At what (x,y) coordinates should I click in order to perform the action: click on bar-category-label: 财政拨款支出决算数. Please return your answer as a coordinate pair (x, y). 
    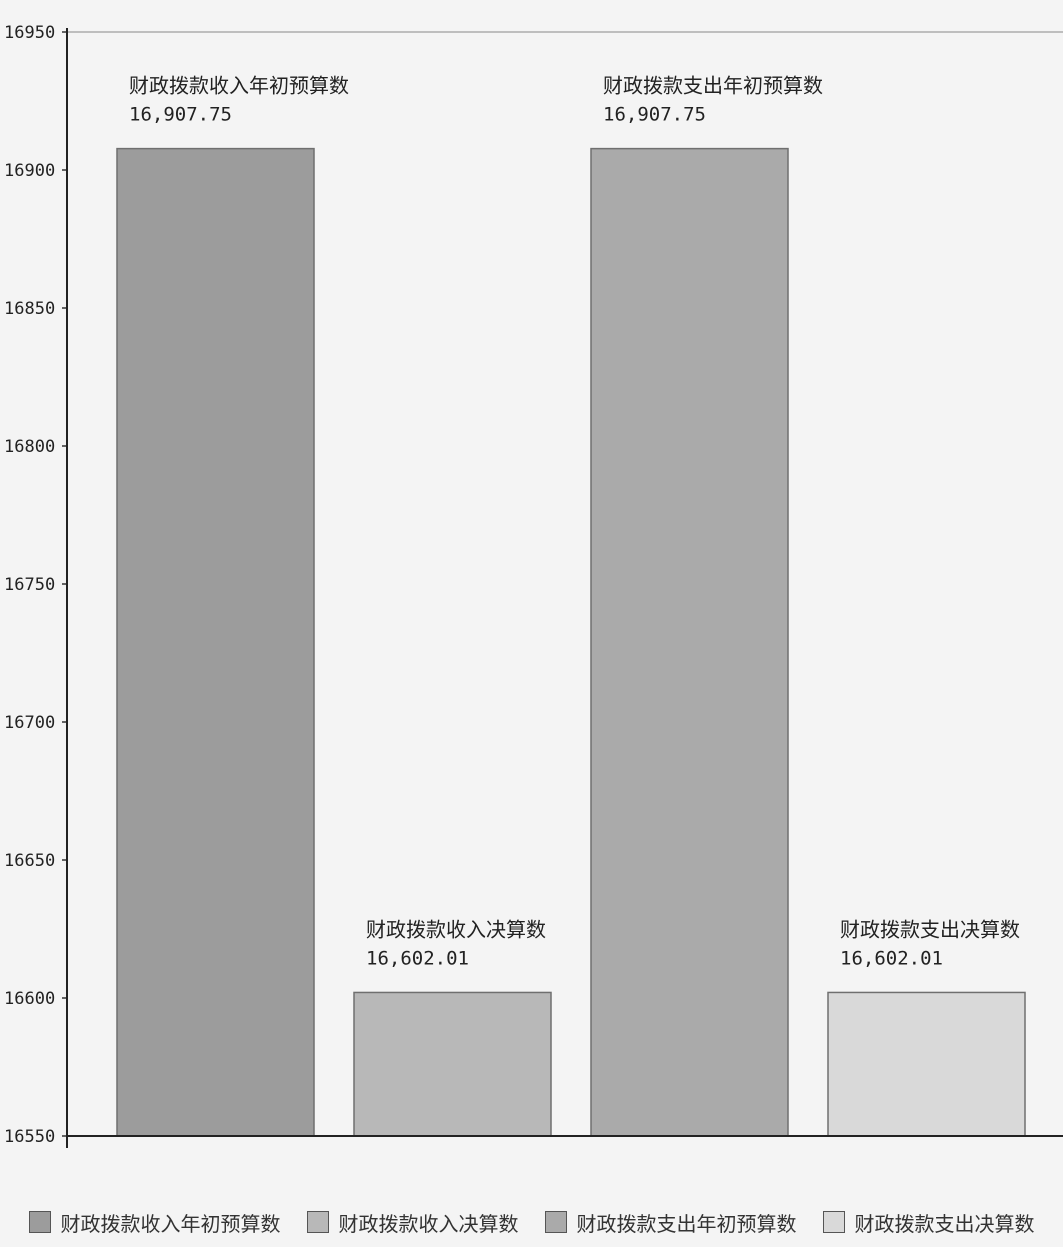
    Looking at the image, I should click on (930, 929).